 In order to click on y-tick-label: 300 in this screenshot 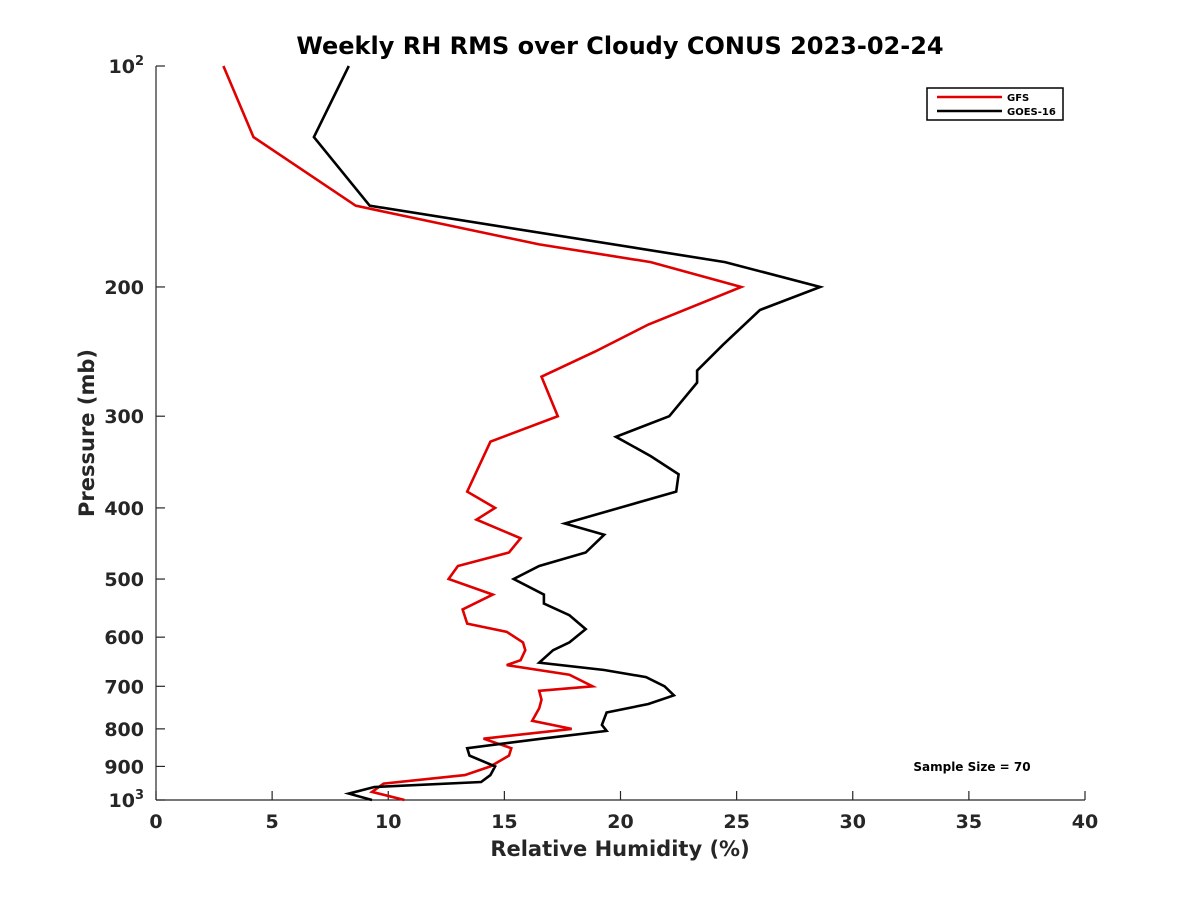, I will do `click(124, 417)`.